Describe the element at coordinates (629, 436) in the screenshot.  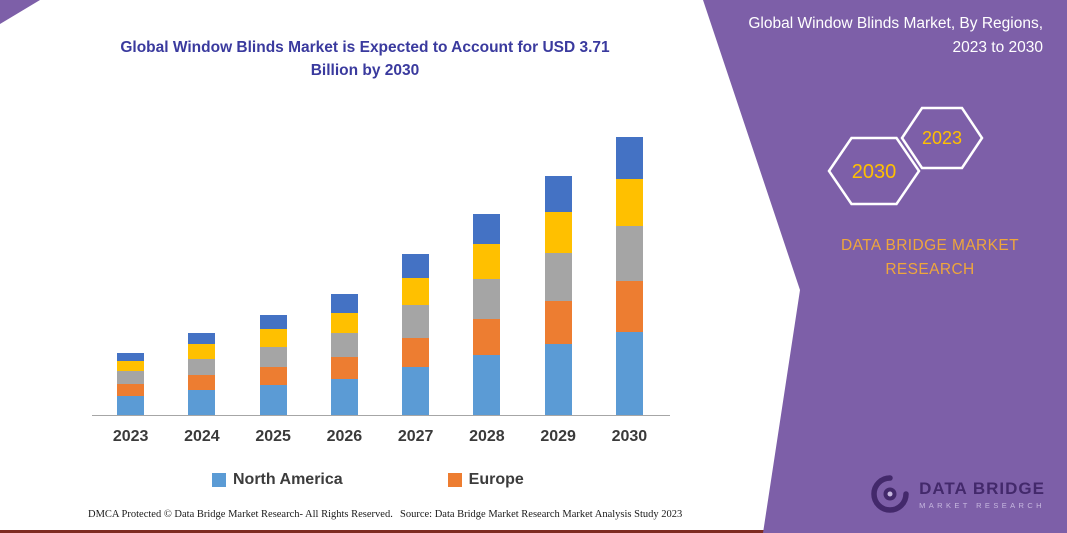
I see `x-axis-label-2030: 2030` at that location.